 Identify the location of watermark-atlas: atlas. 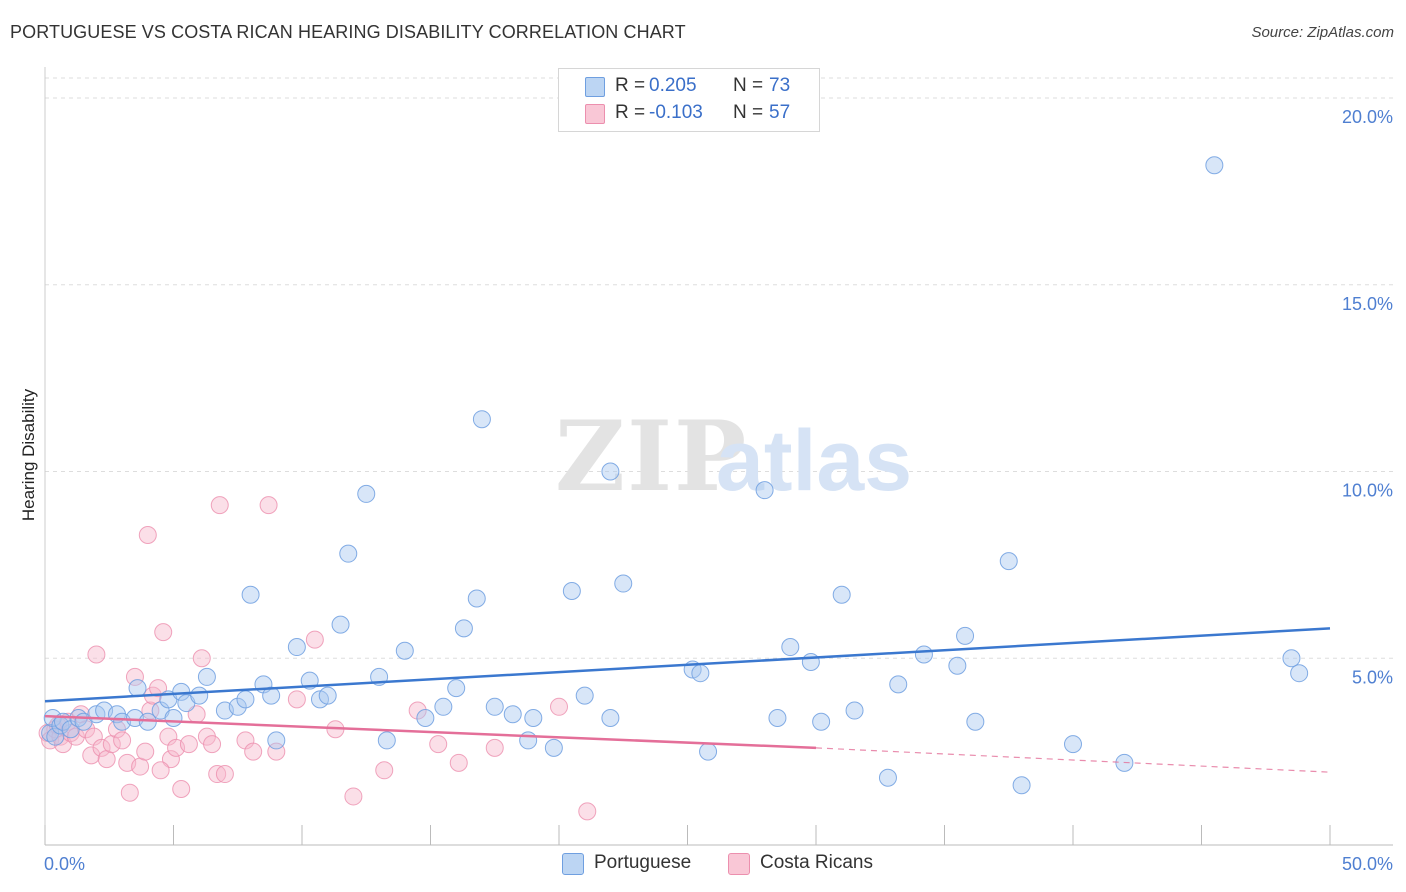
(814, 461).